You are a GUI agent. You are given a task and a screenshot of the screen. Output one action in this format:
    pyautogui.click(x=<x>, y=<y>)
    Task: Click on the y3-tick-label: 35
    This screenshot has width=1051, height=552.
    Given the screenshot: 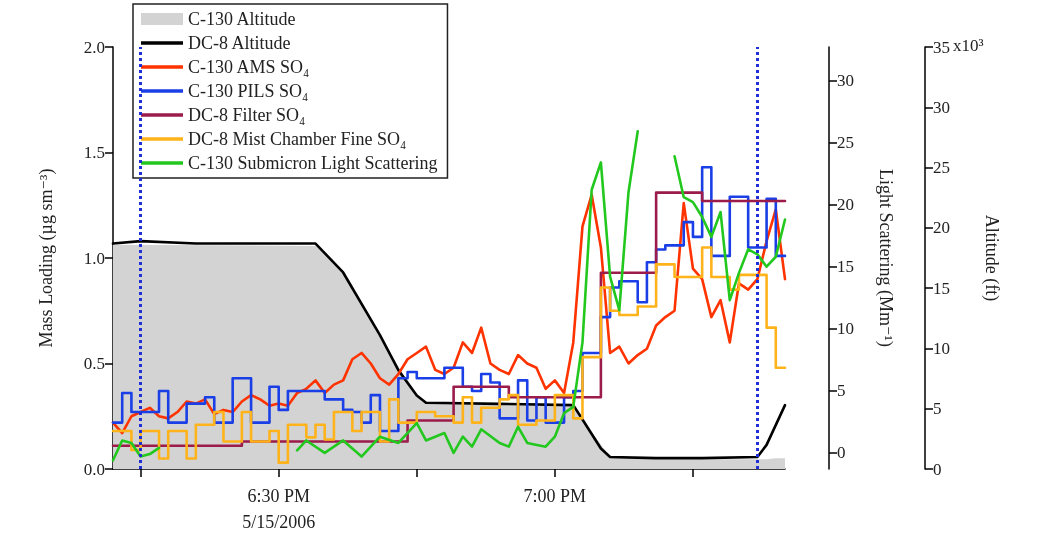 What is the action you would take?
    pyautogui.click(x=941, y=47)
    